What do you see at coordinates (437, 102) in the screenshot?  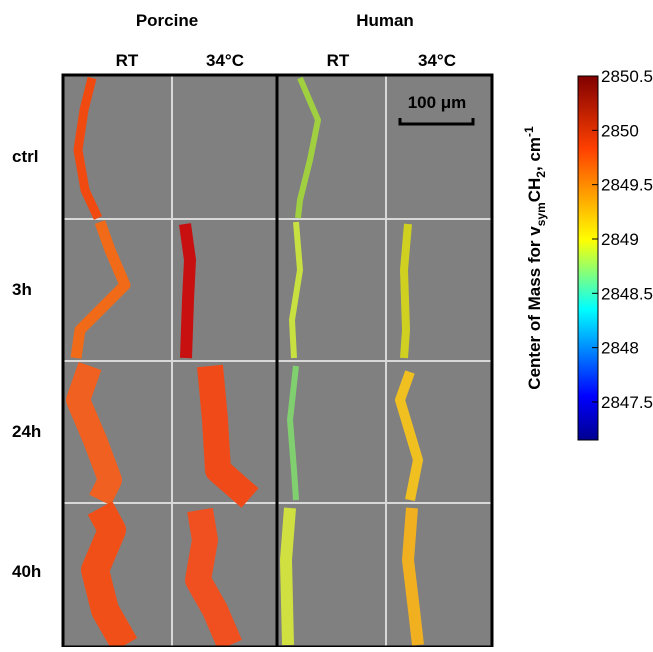 I see `scale-bar-label: 100 μm` at bounding box center [437, 102].